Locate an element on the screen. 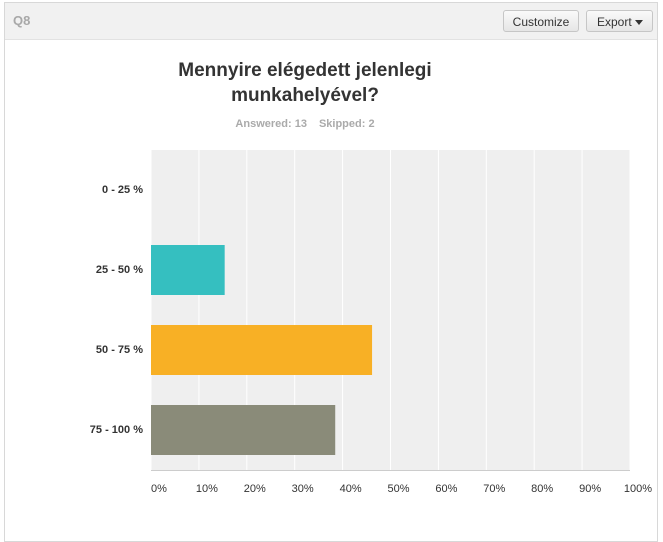  y-tick-label: 25 - 50 % is located at coordinates (119, 270).